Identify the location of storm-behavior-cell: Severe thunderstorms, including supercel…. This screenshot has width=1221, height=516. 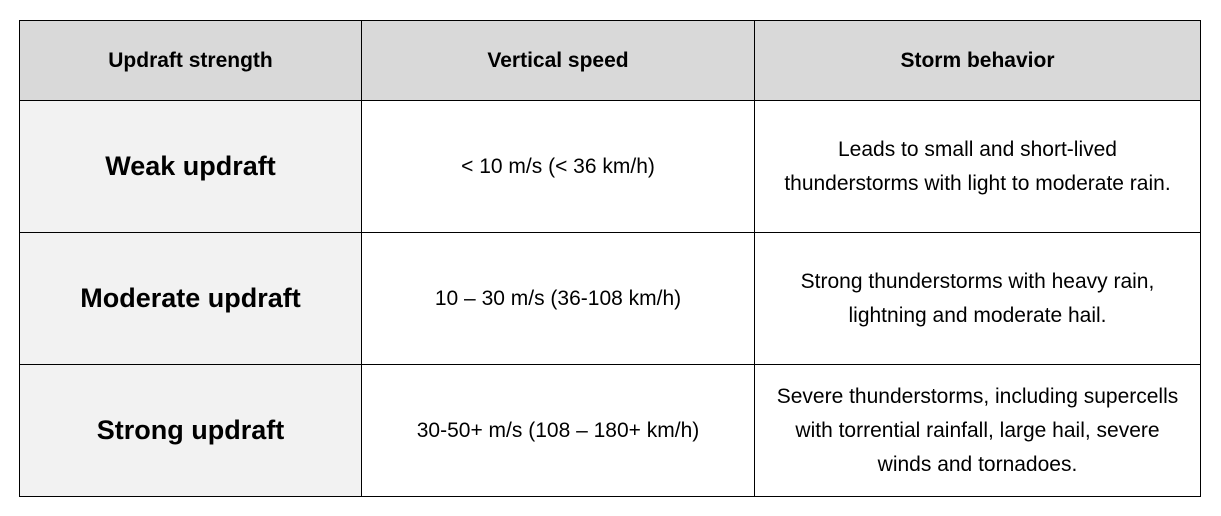
(977, 430).